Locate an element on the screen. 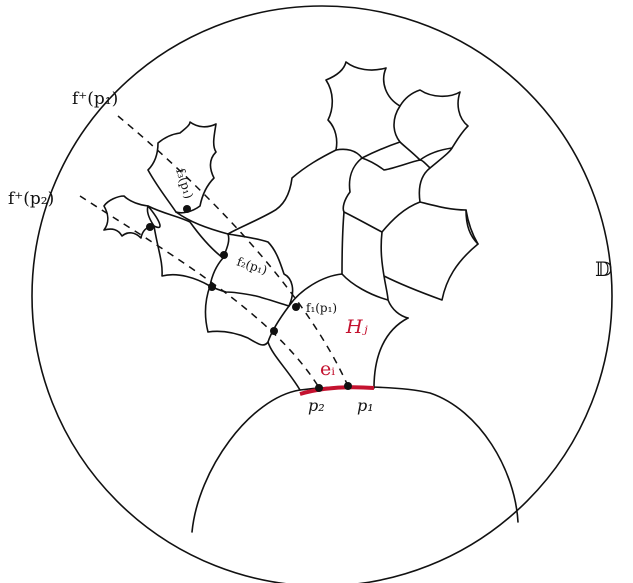 The image size is (633, 583). label-f3-p1: f₃(p₁) is located at coordinates (184, 184).